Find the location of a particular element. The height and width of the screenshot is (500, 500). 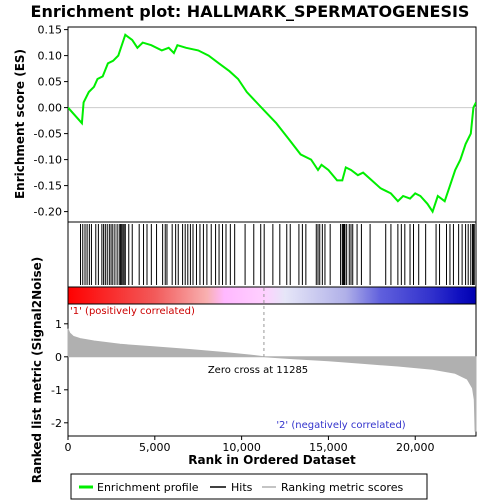

x-axis: 0 5,000 10,000 15,000 20,000 is located at coordinates (250, 445).